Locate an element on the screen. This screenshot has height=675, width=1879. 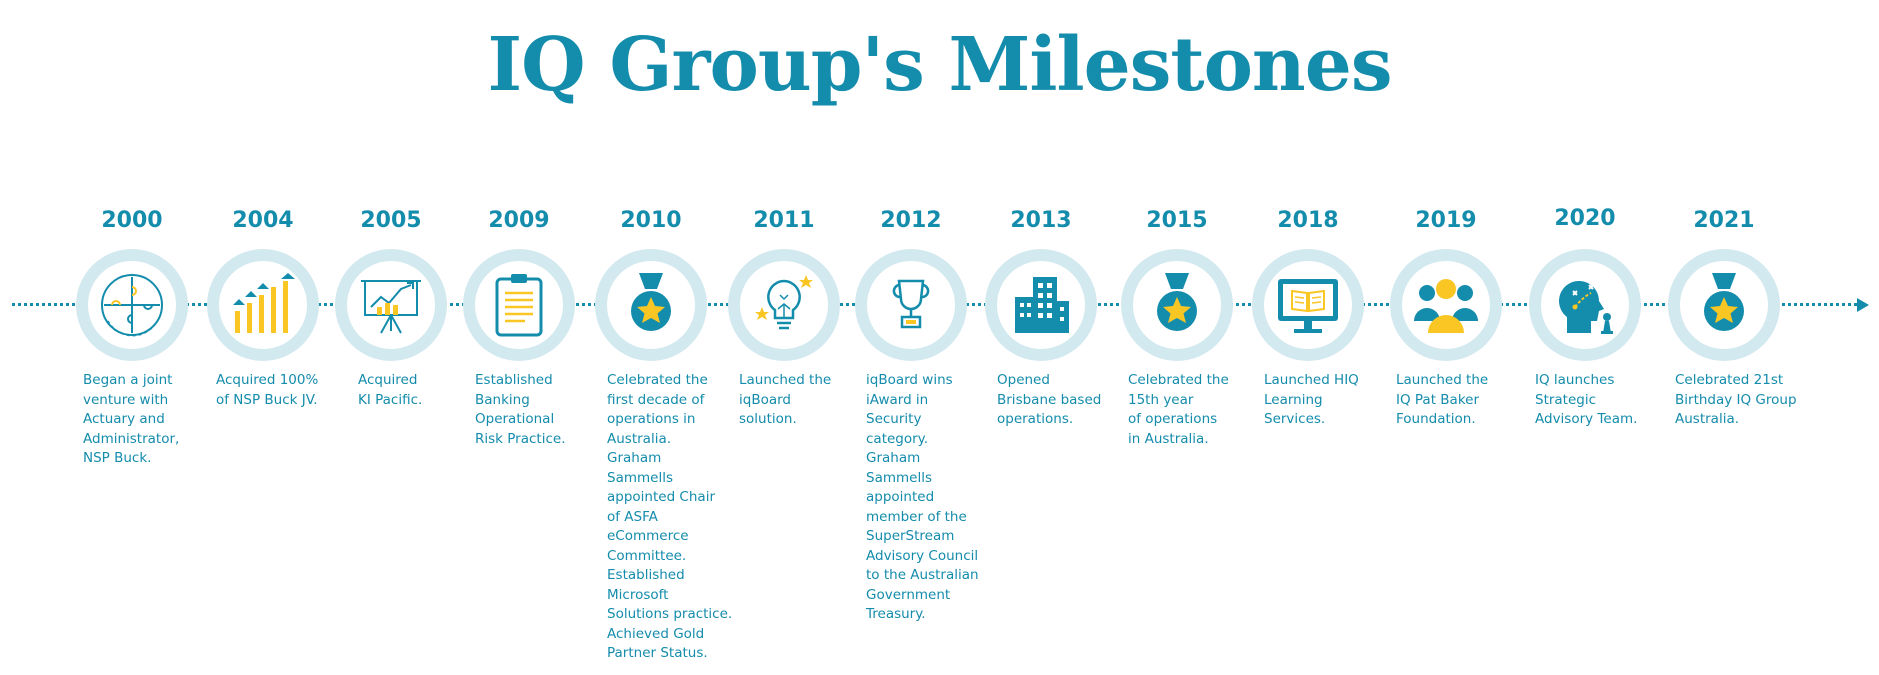
strategy-head-icon is located at coordinates (1586, 307).